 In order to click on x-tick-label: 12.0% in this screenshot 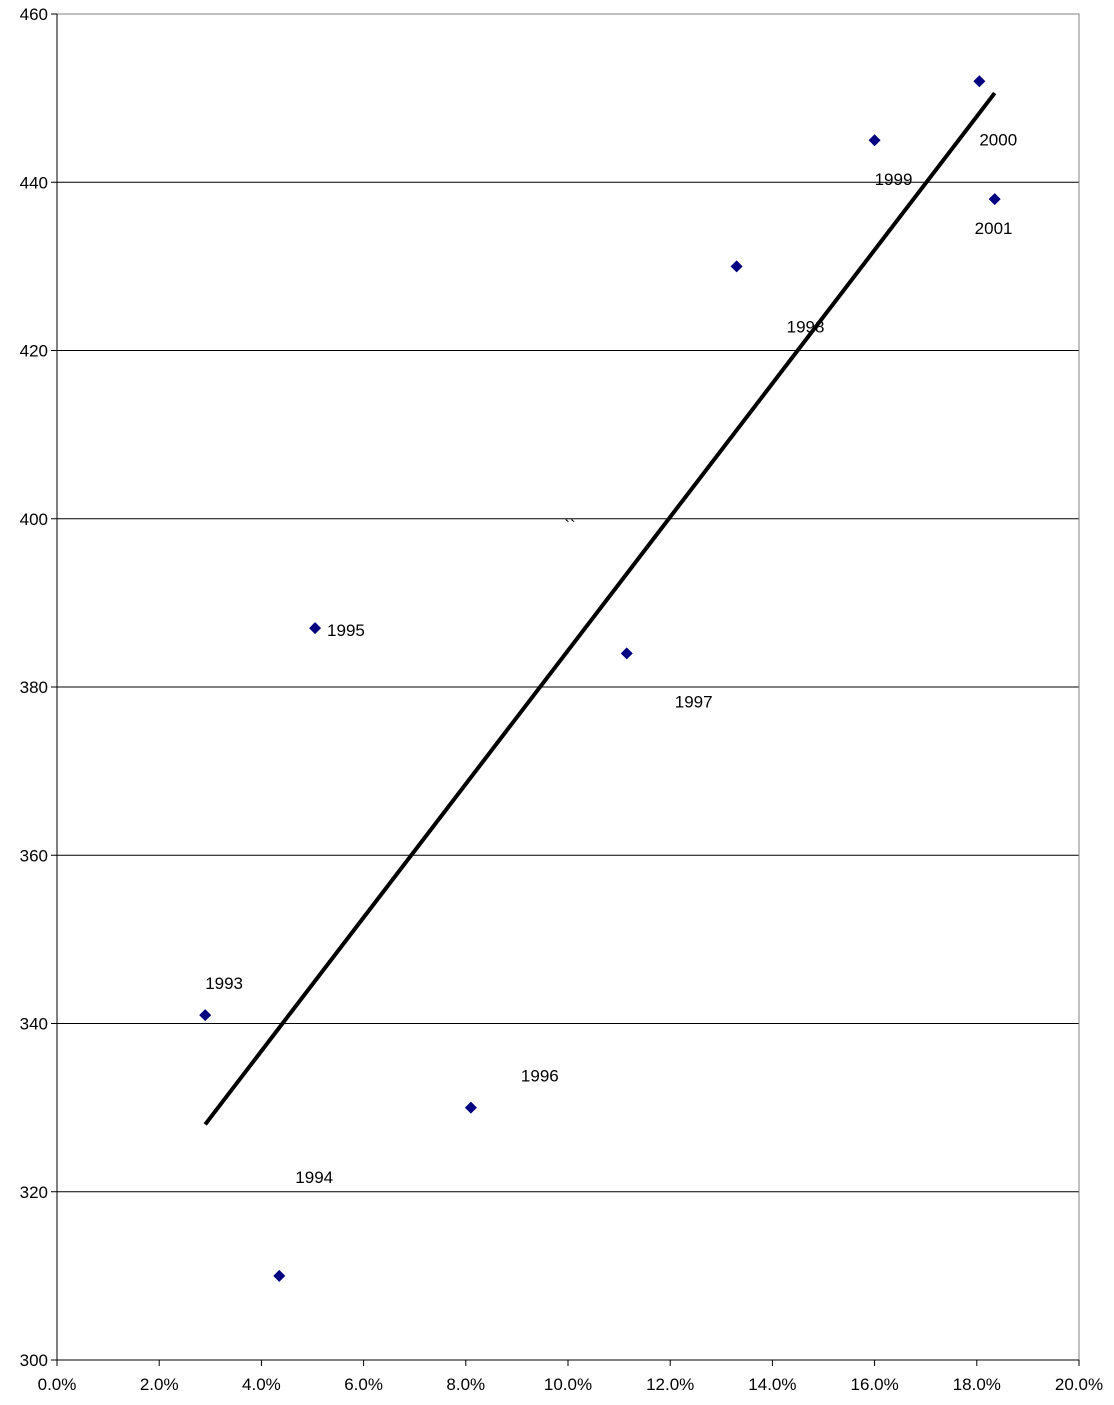, I will do `click(670, 1384)`.